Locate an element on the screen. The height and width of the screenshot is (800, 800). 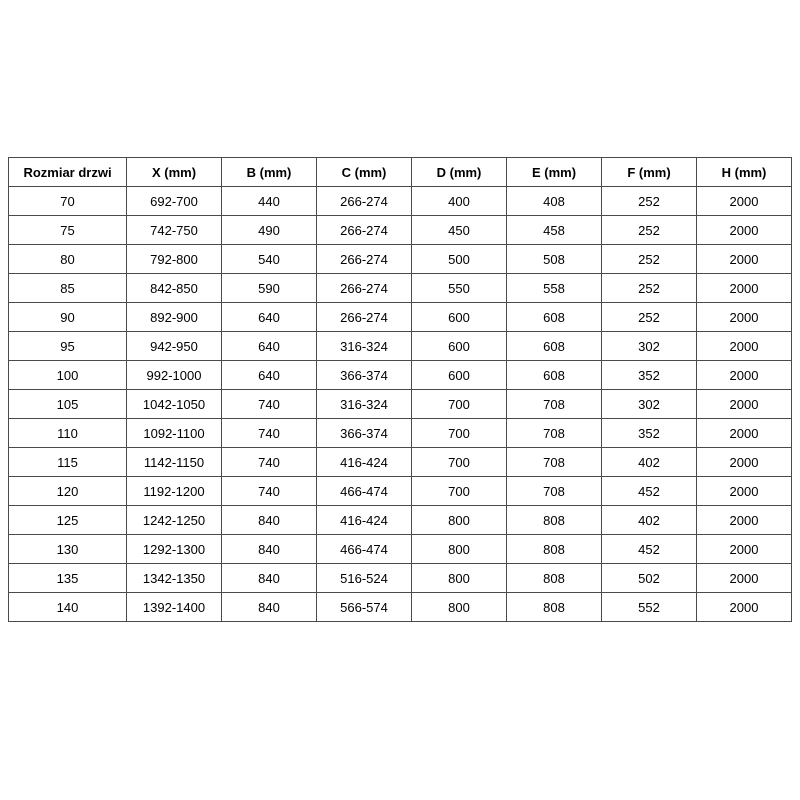
door-size-cell: 75 is located at coordinates (67, 230).